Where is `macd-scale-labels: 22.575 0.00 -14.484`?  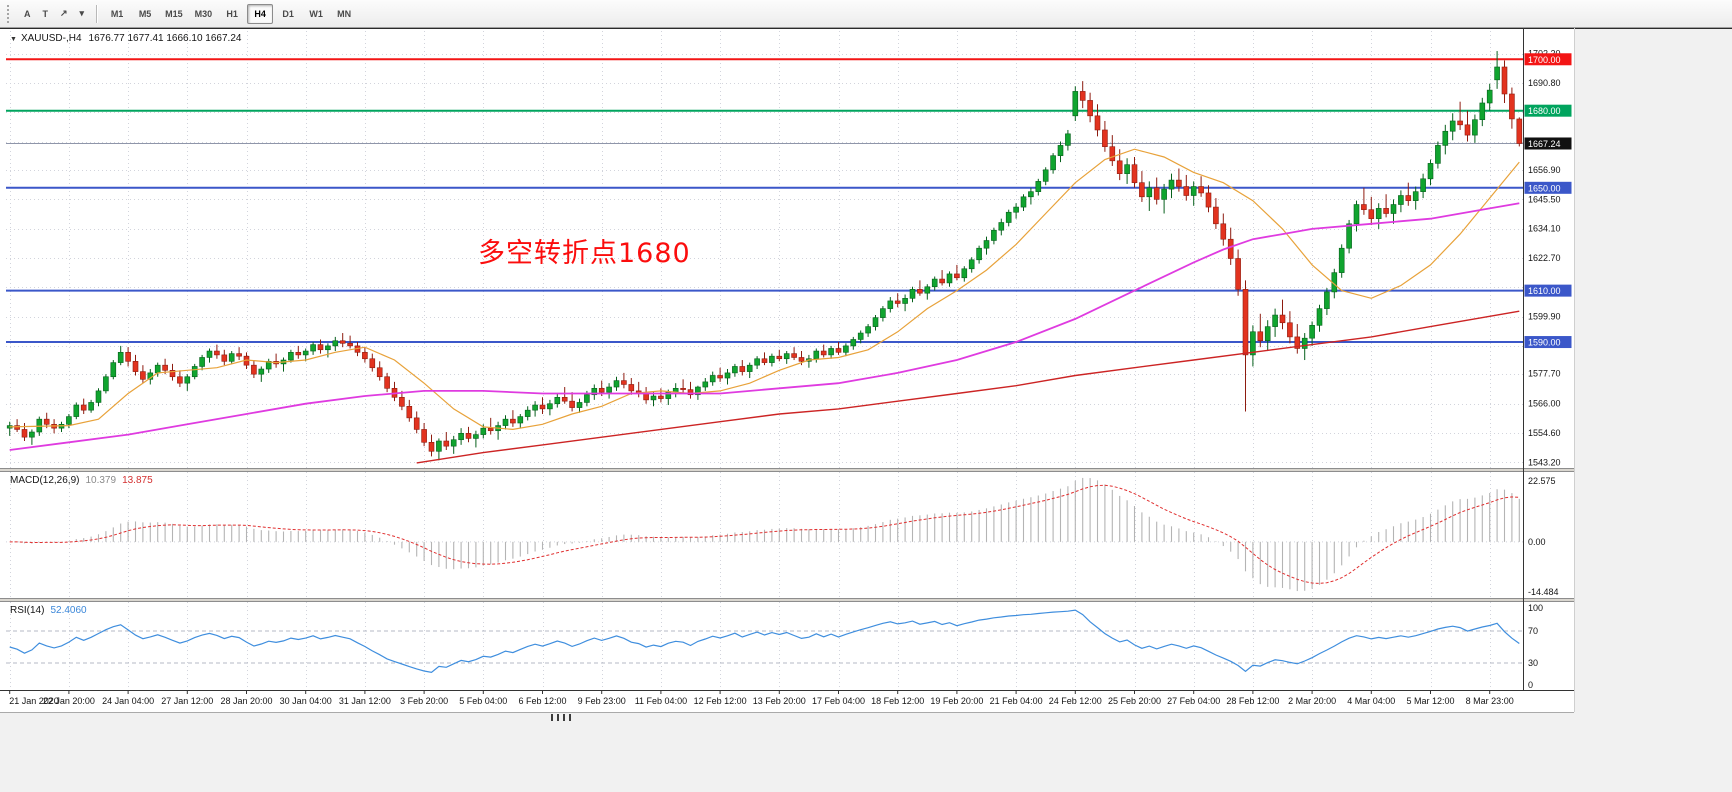 macd-scale-labels: 22.575 0.00 -14.484 is located at coordinates (1543, 536).